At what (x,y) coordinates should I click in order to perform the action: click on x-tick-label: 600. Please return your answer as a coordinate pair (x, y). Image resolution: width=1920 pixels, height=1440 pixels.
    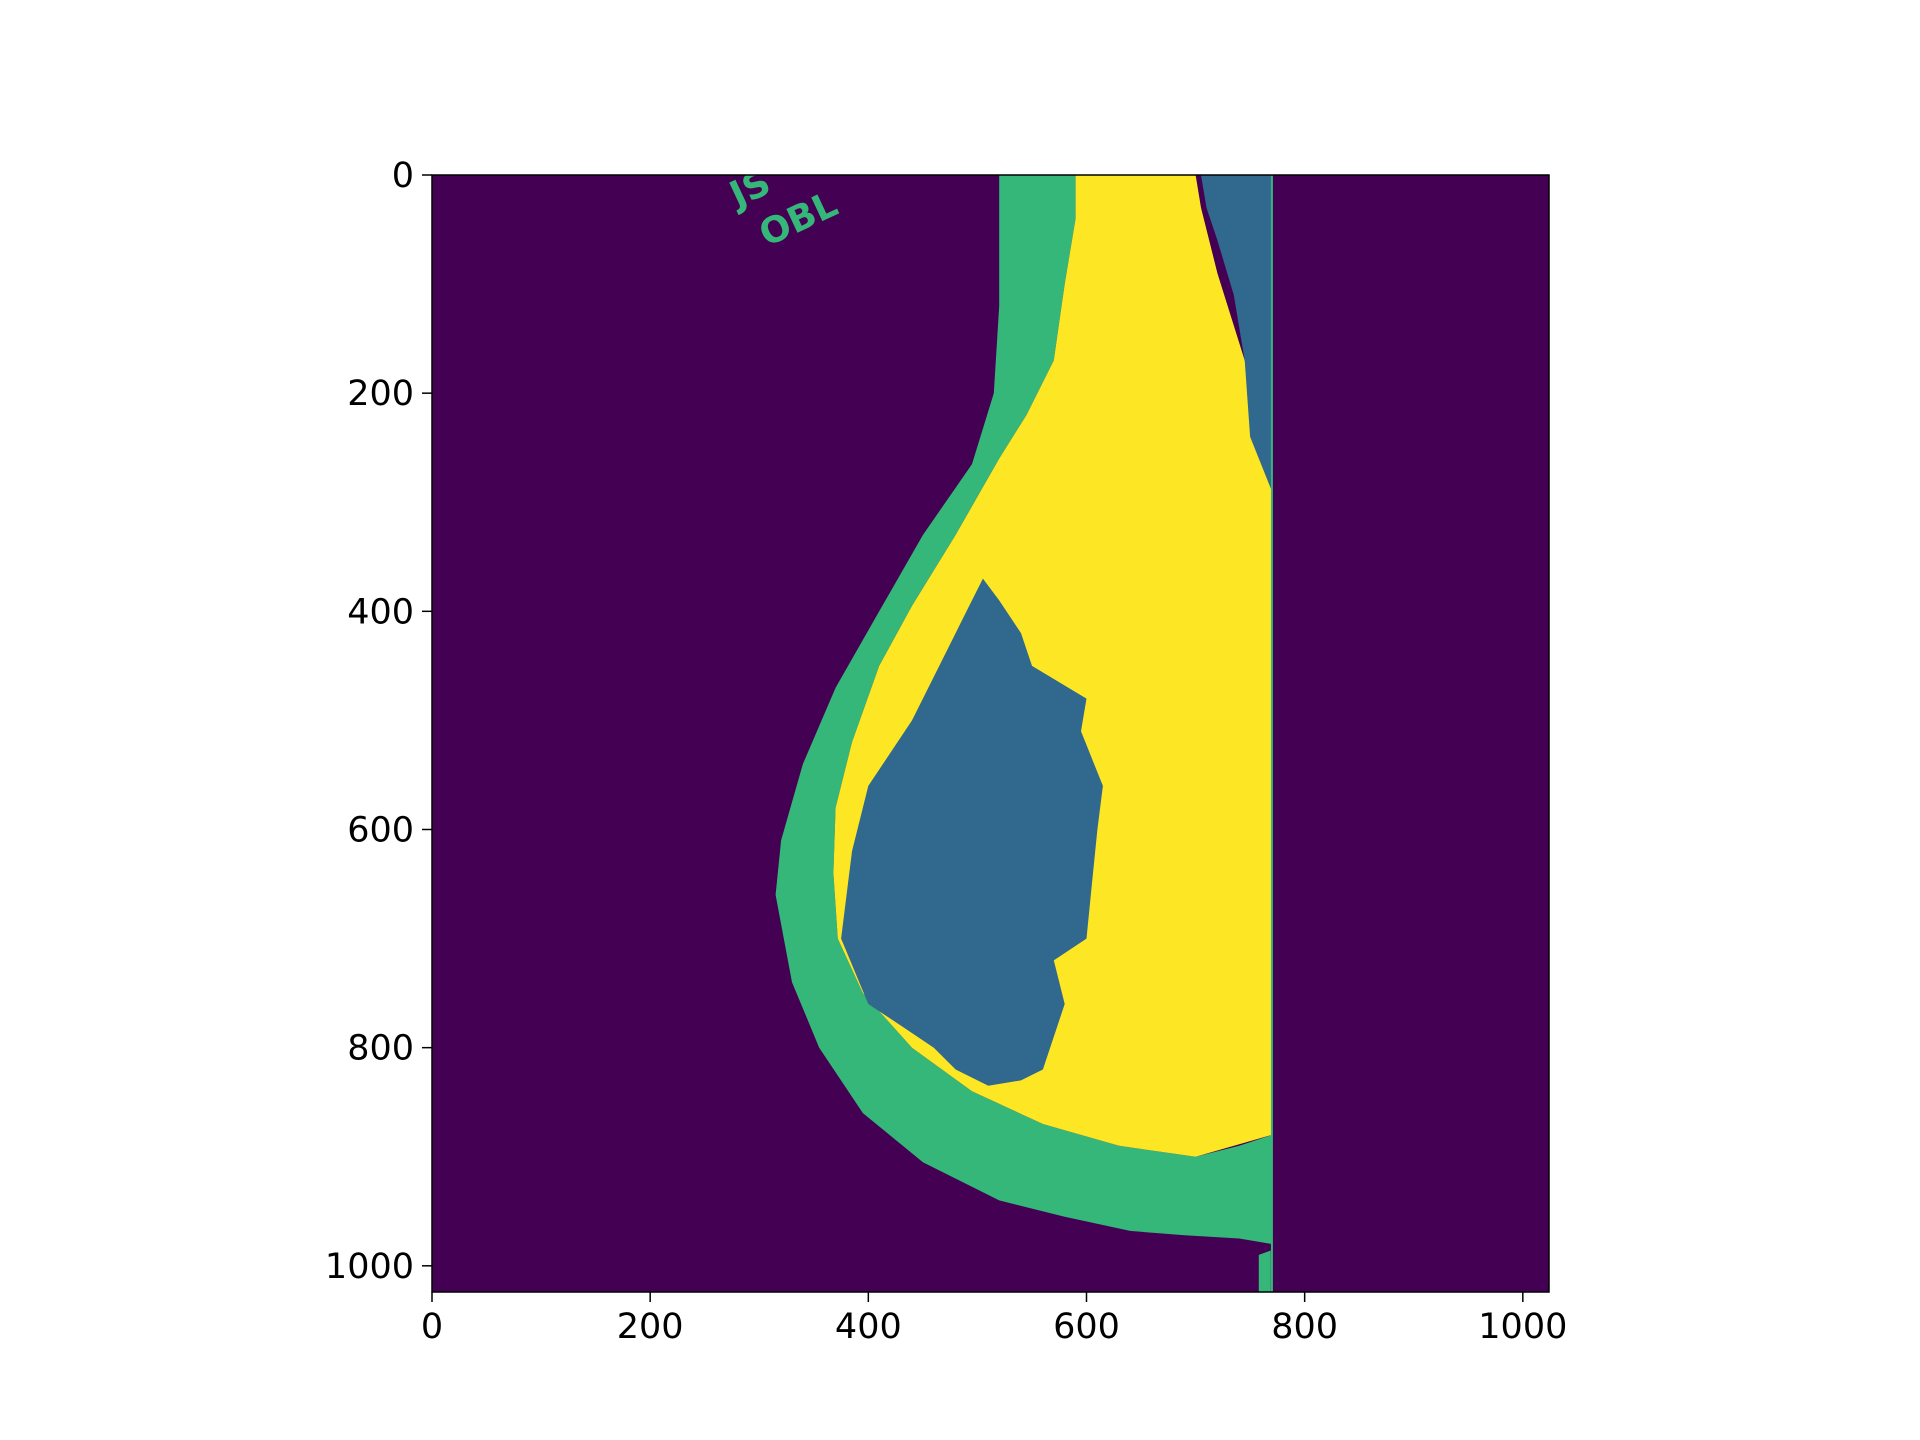
    Looking at the image, I should click on (1086, 1327).